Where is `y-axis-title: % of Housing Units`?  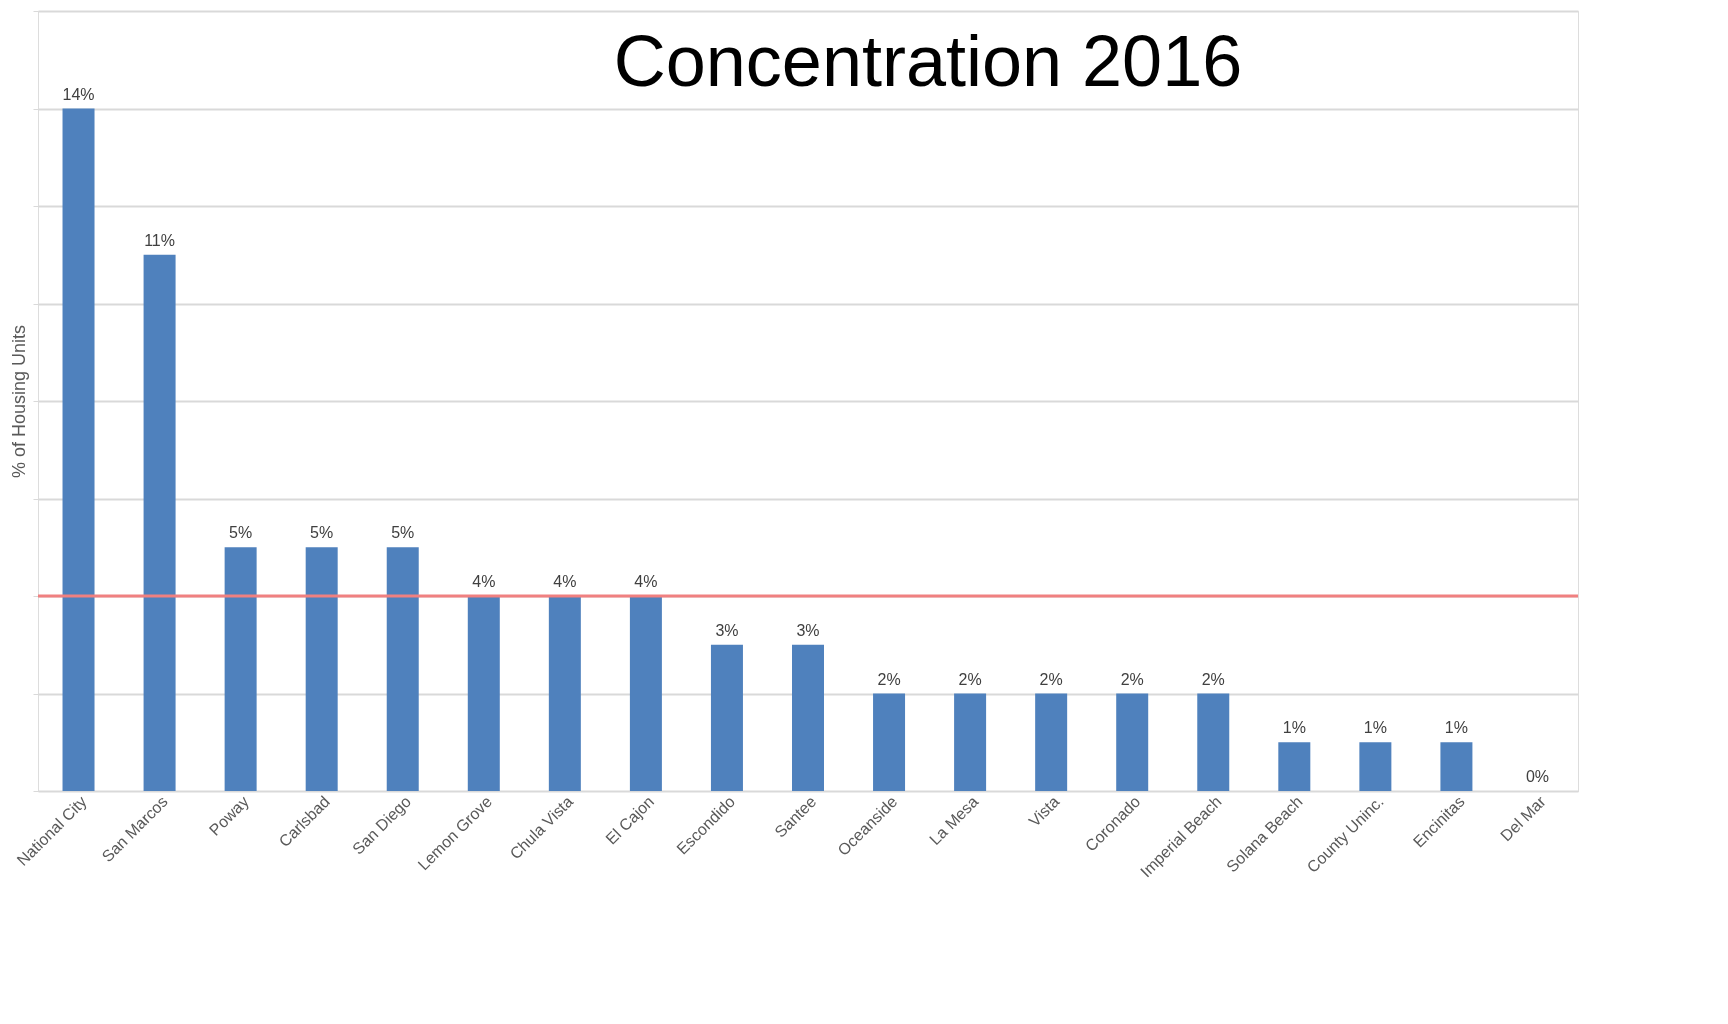 y-axis-title: % of Housing Units is located at coordinates (19, 401).